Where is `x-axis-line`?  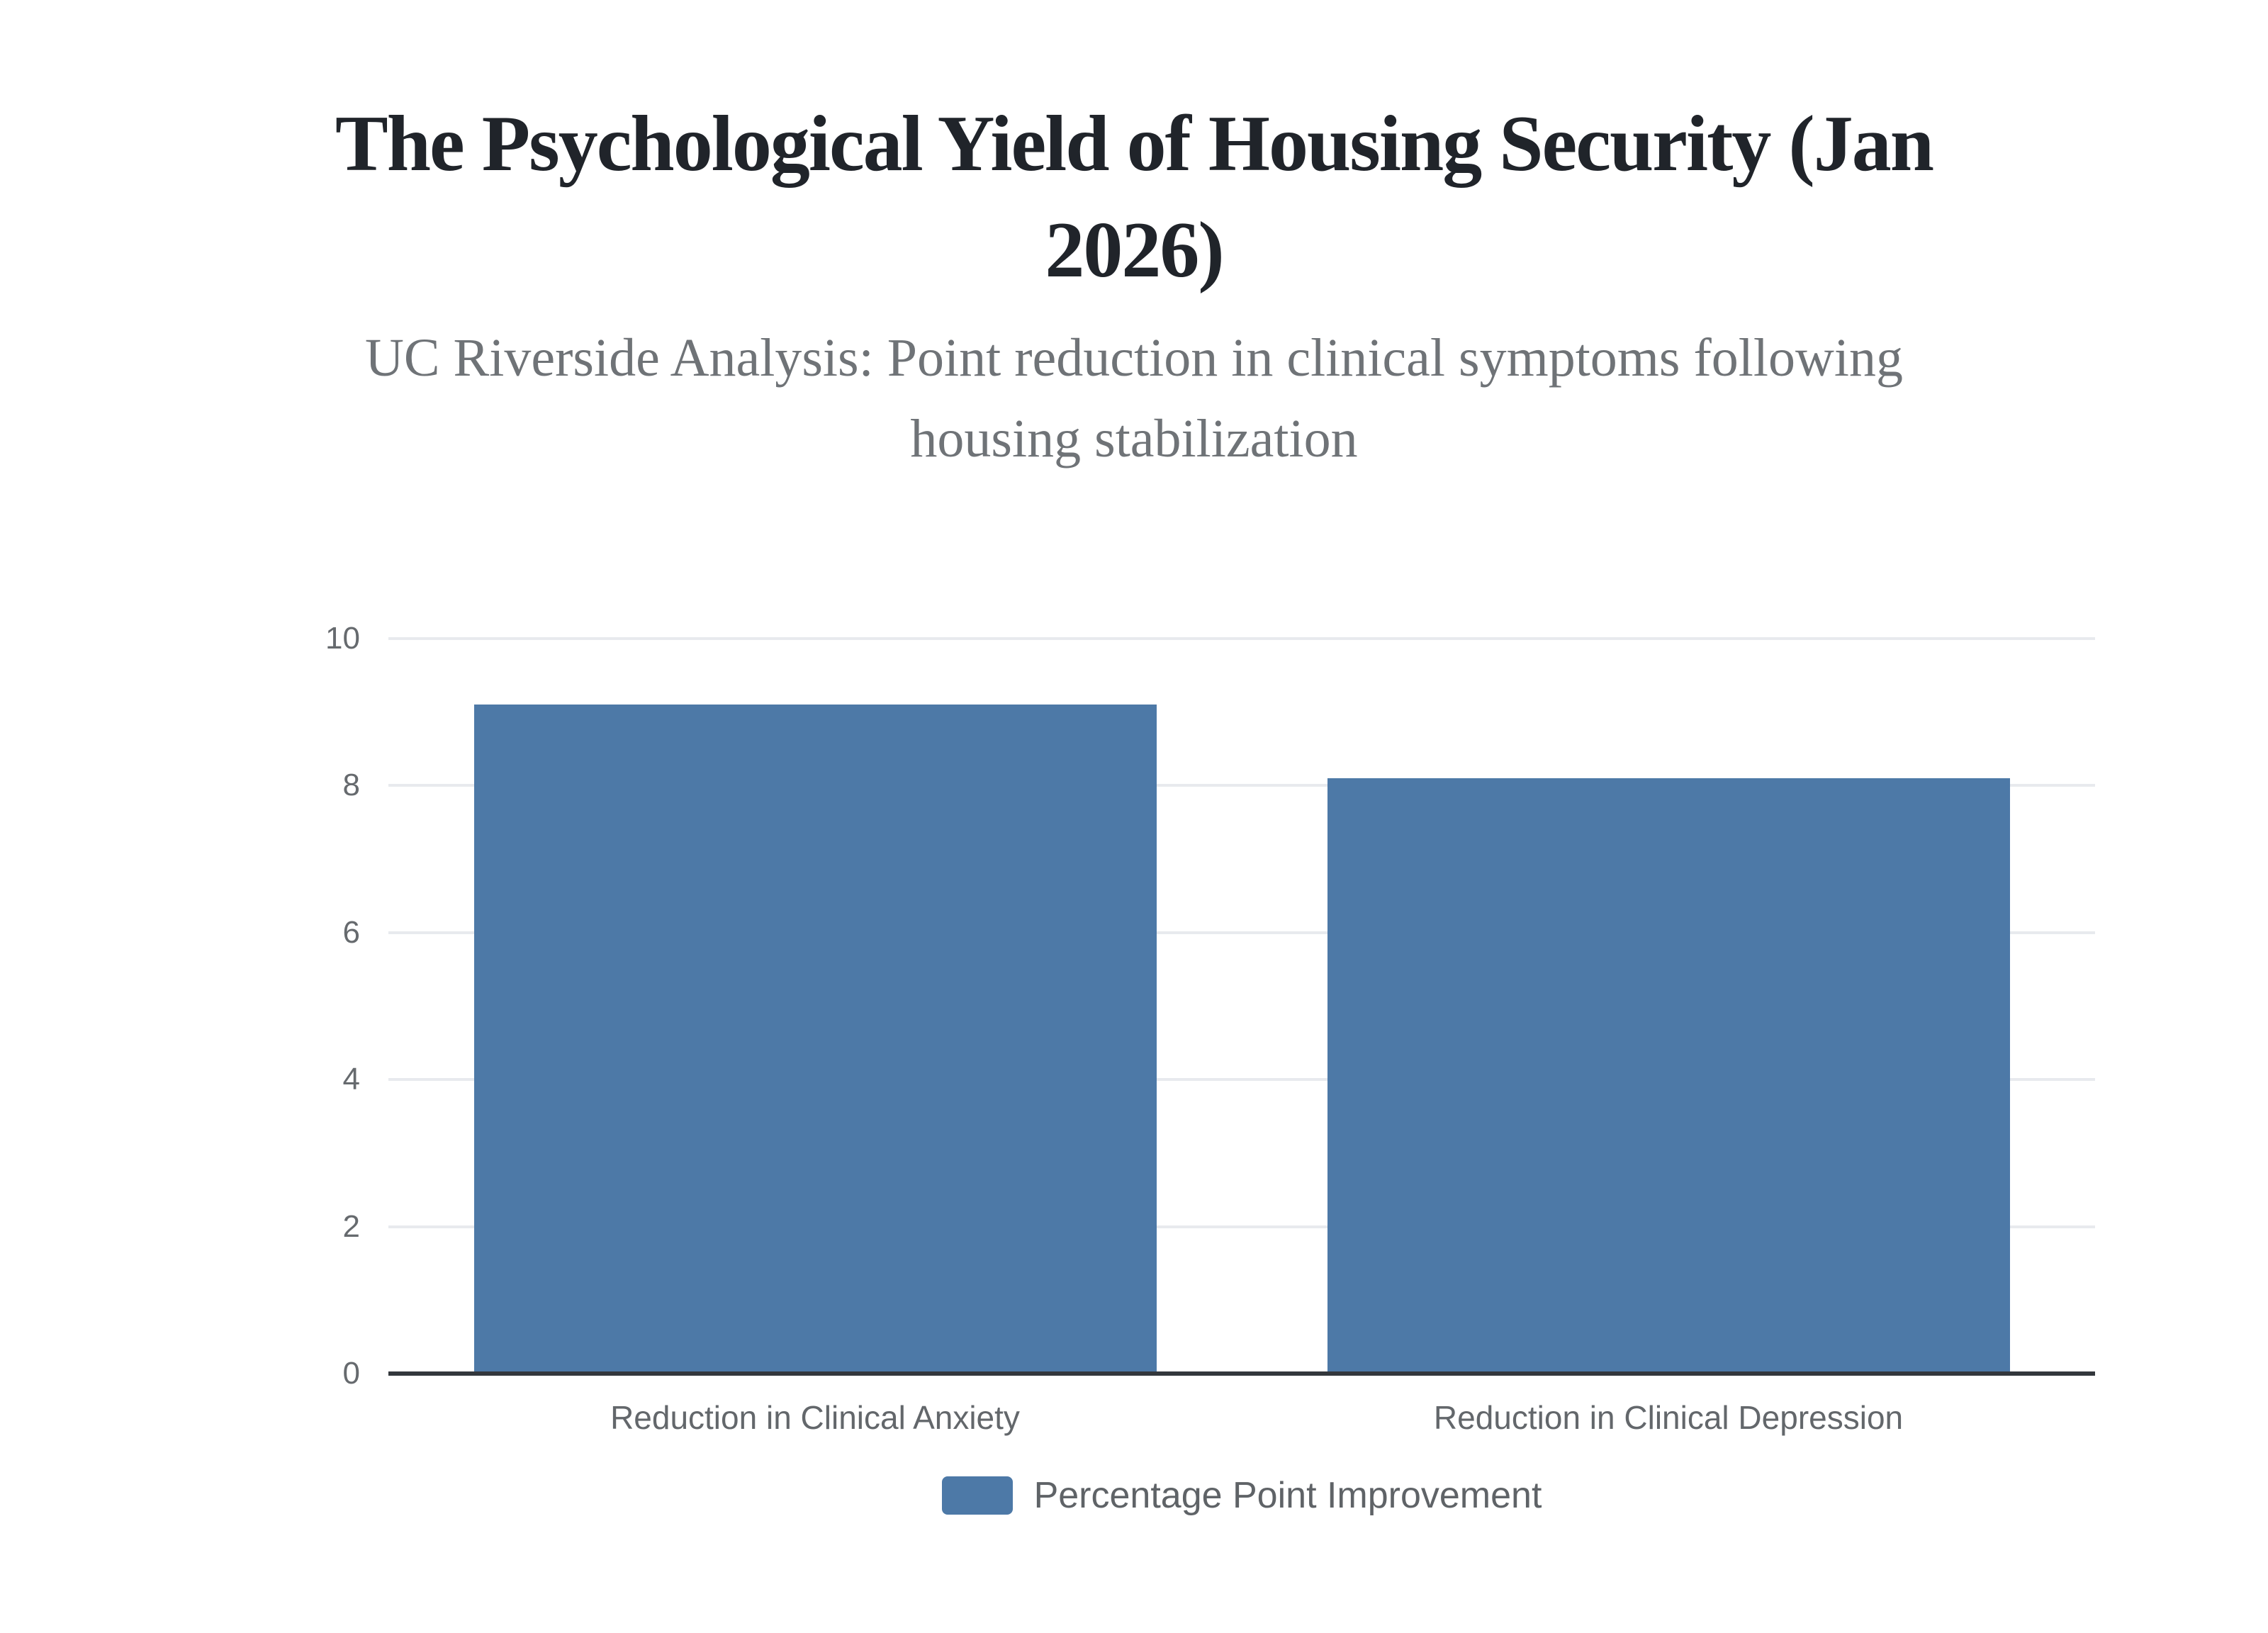 x-axis-line is located at coordinates (1241, 1373).